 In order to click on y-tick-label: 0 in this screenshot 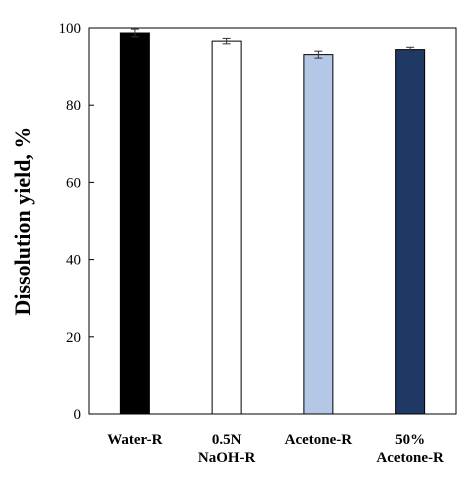, I will do `click(78, 415)`.